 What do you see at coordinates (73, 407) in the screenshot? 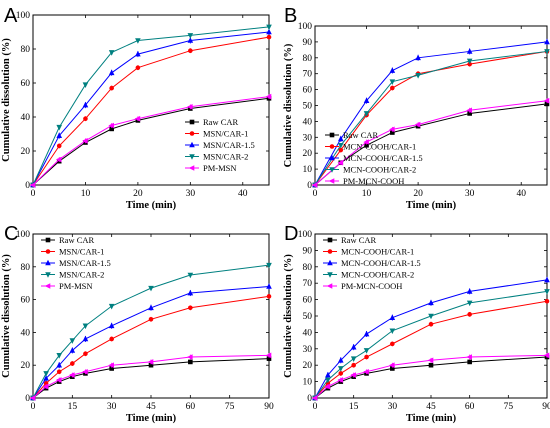
I see `x-tick-label: 15` at bounding box center [73, 407].